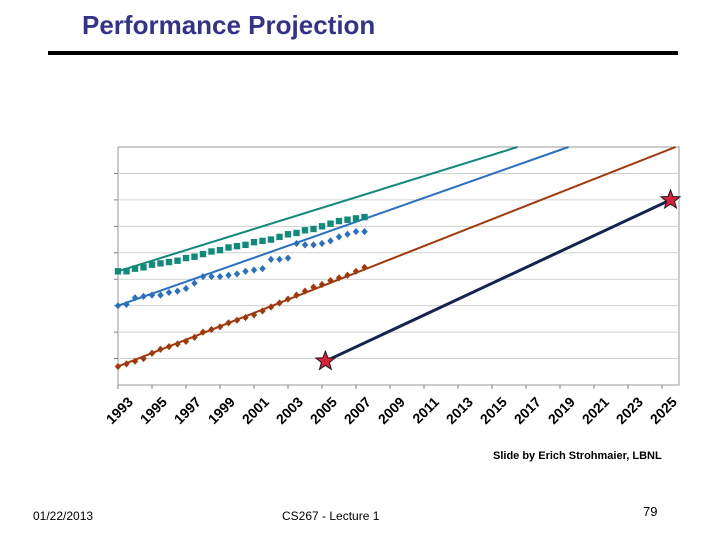 Image resolution: width=720 pixels, height=540 pixels. What do you see at coordinates (331, 516) in the screenshot?
I see `footer-course: CS267 - Lecture 1` at bounding box center [331, 516].